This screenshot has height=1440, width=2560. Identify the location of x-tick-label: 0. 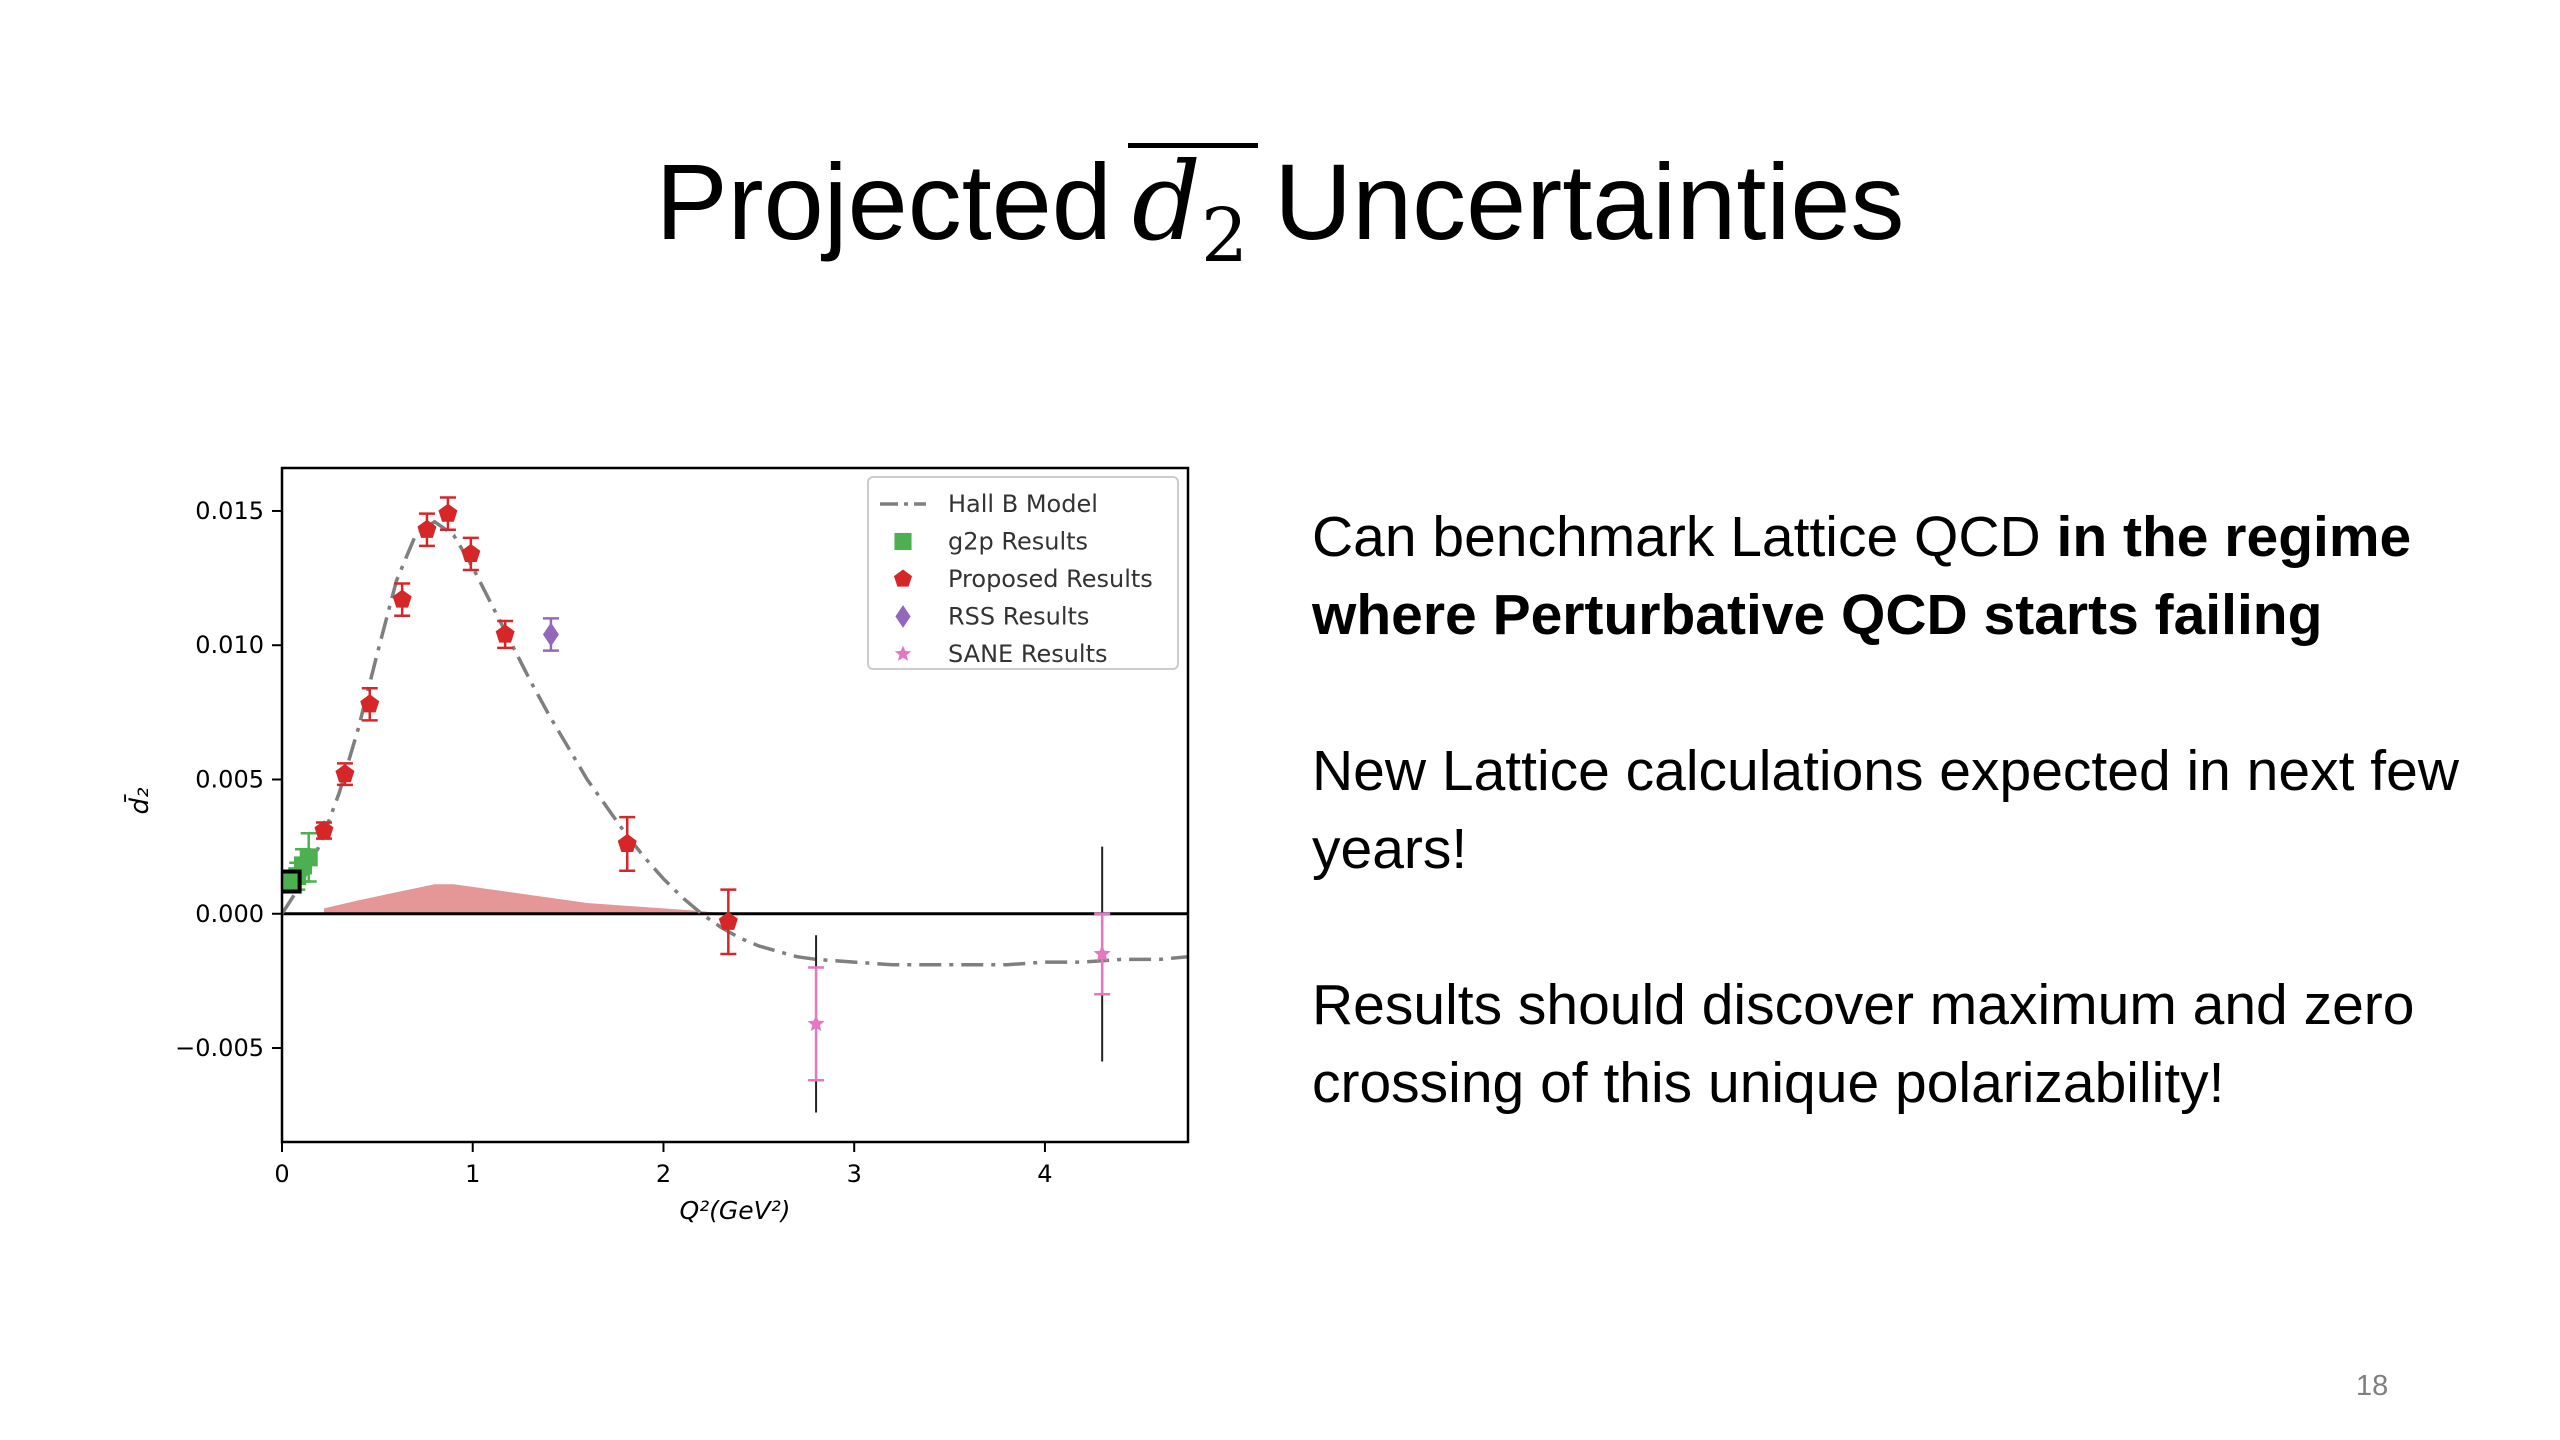
(281, 1174).